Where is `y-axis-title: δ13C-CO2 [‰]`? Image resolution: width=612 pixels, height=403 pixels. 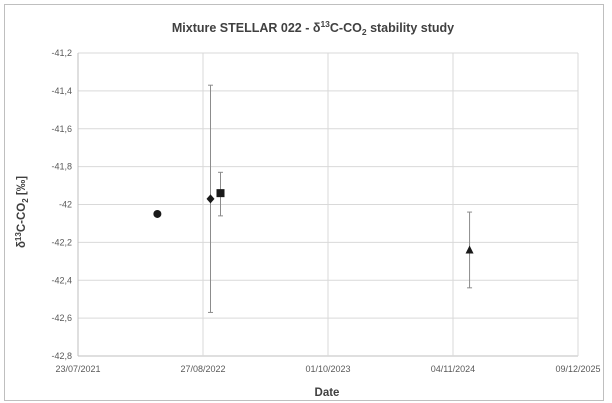 y-axis-title: δ13C-CO2 [‰] is located at coordinates (22, 212).